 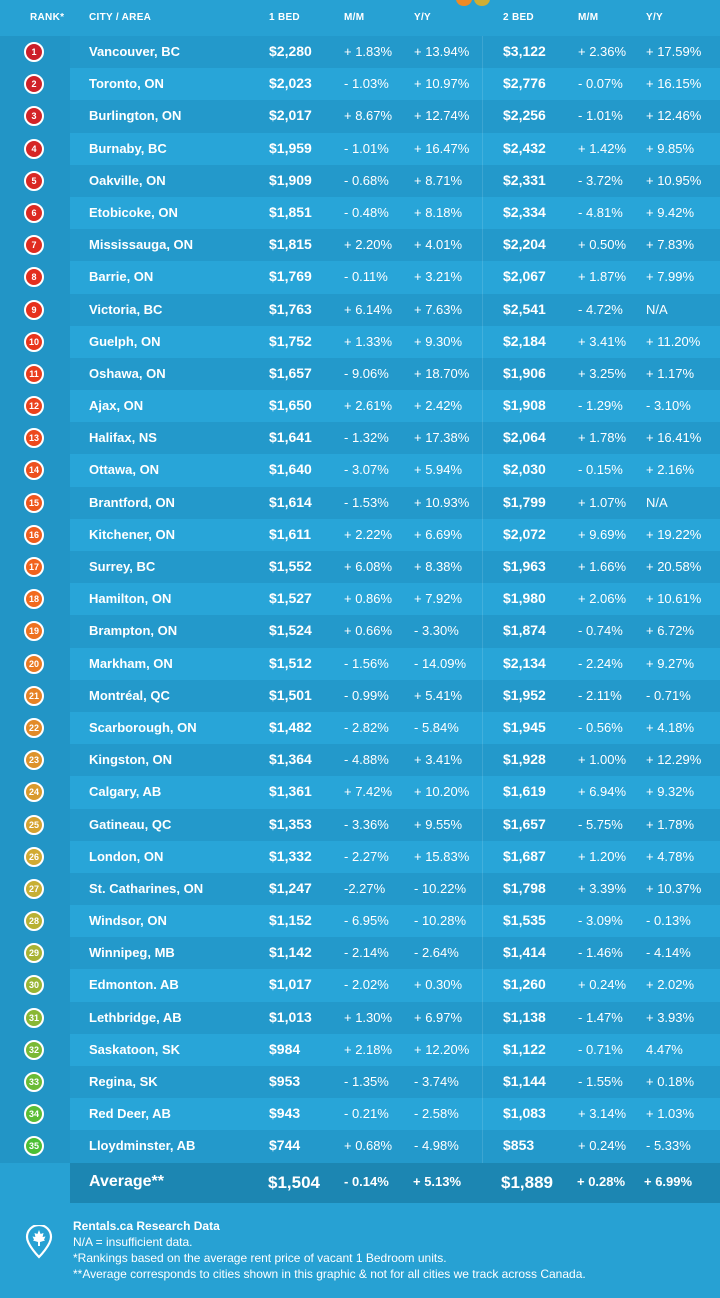 What do you see at coordinates (366, 856) in the screenshot?
I see `change-mm-1-bed: - 2.27%` at bounding box center [366, 856].